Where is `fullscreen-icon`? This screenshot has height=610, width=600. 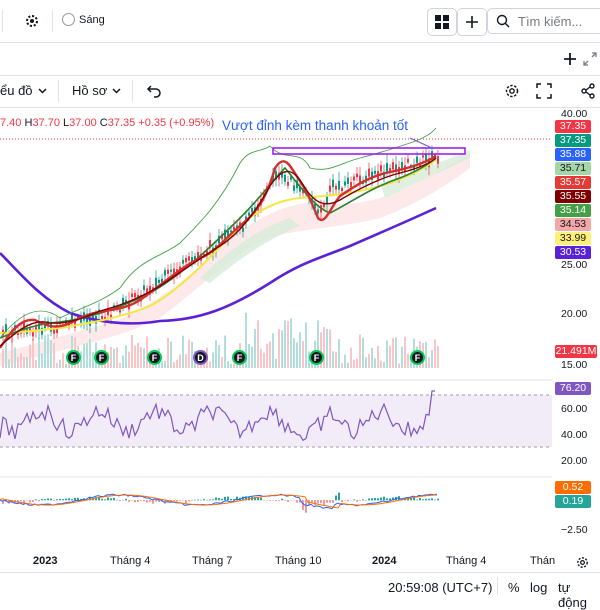 fullscreen-icon is located at coordinates (544, 91).